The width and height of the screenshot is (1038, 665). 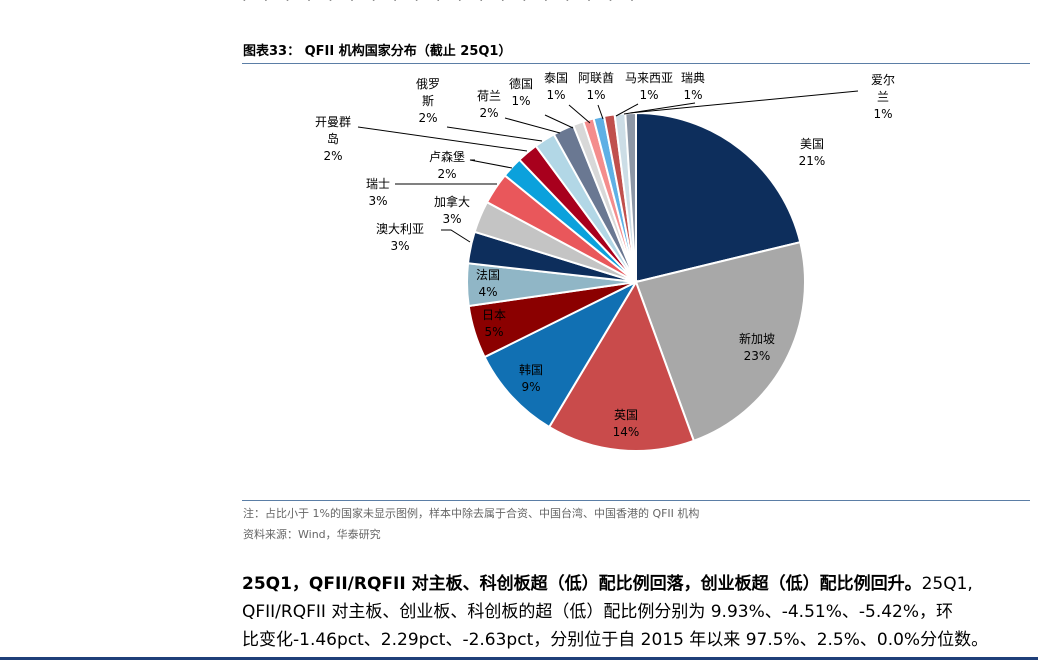 I want to click on slice-label-11: 开曼群岛 2%, so click(x=333, y=139).